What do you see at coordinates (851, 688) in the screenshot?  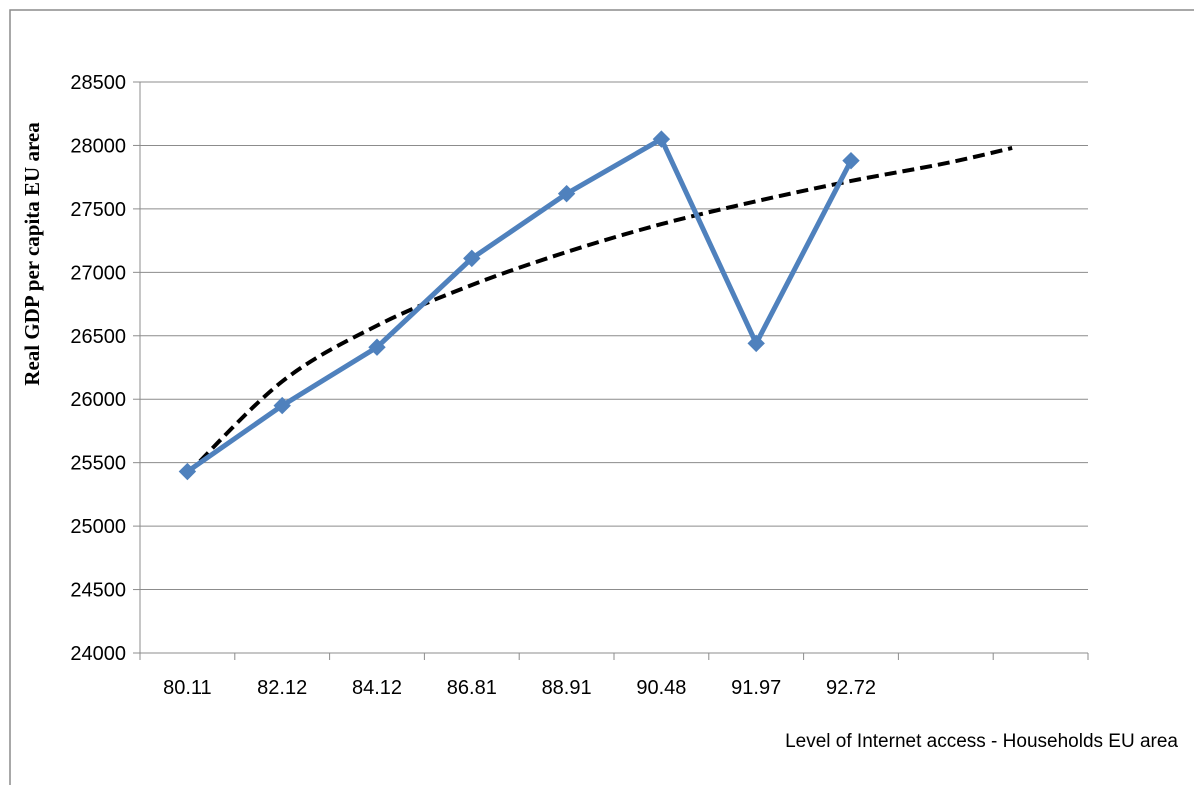 I see `x-tick-label-92.72: 92.72` at bounding box center [851, 688].